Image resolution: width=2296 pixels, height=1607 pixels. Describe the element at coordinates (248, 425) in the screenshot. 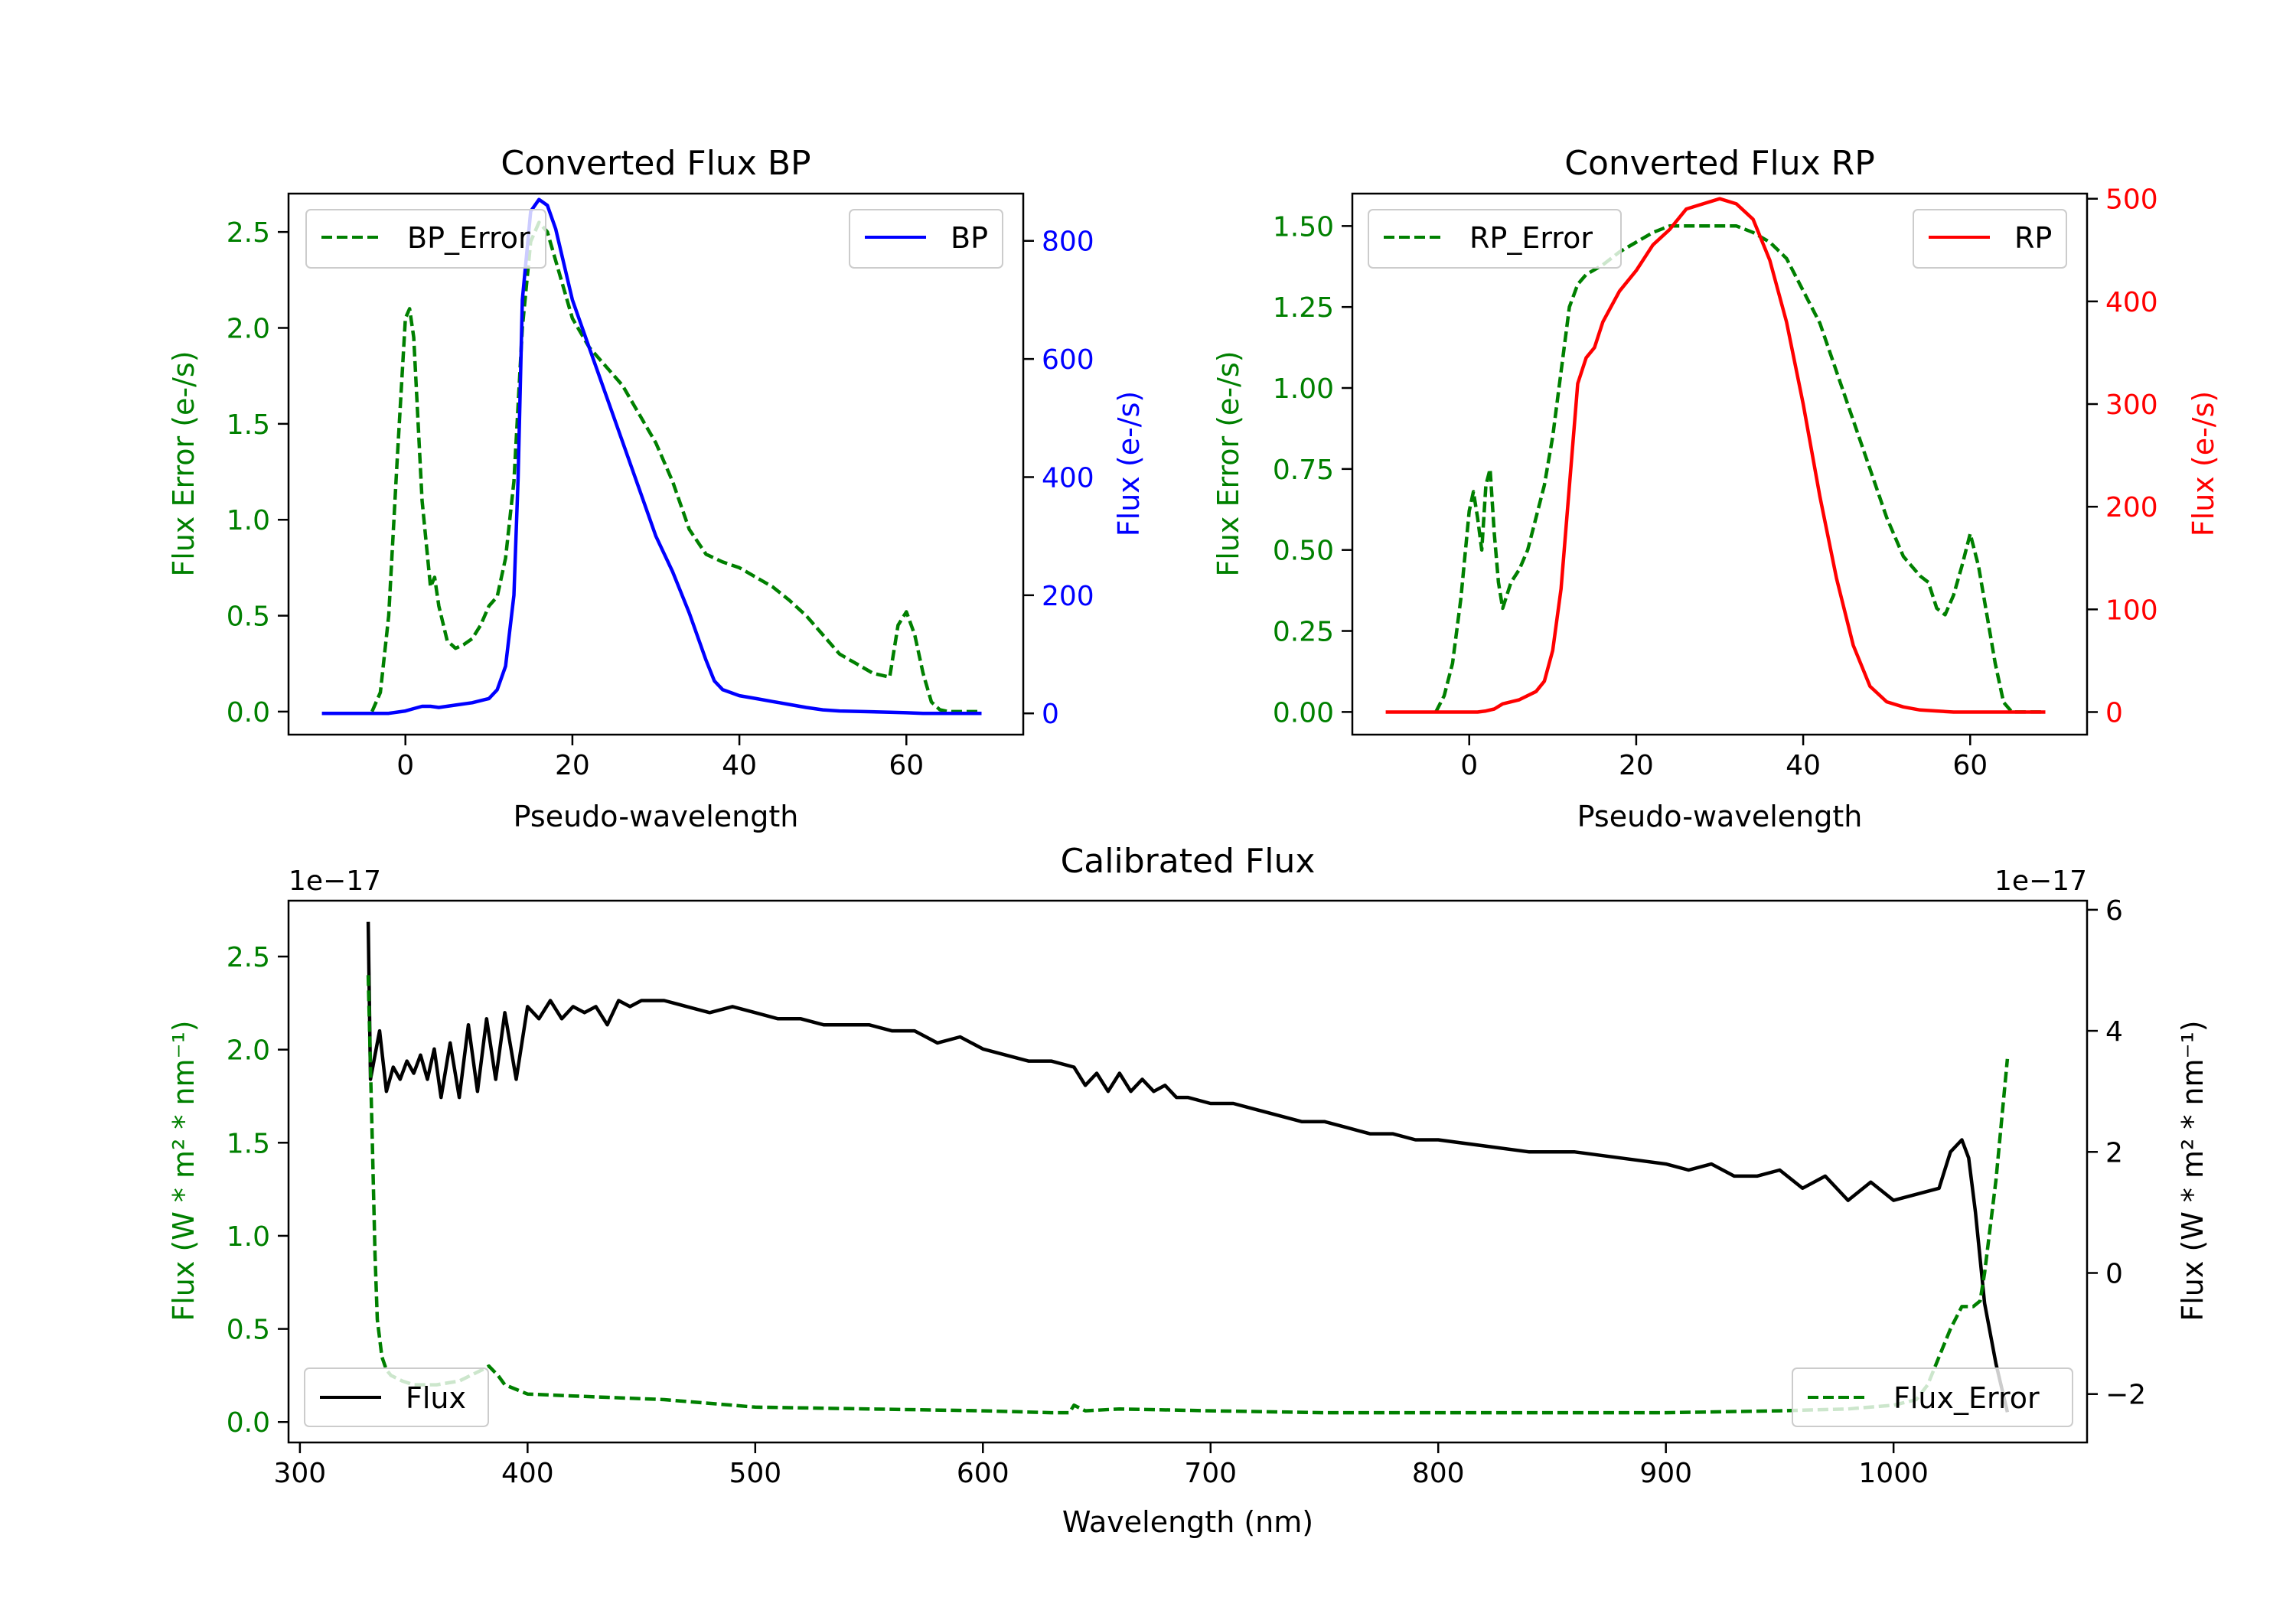

I see `bp-left-ytick-label: 1.5` at that location.